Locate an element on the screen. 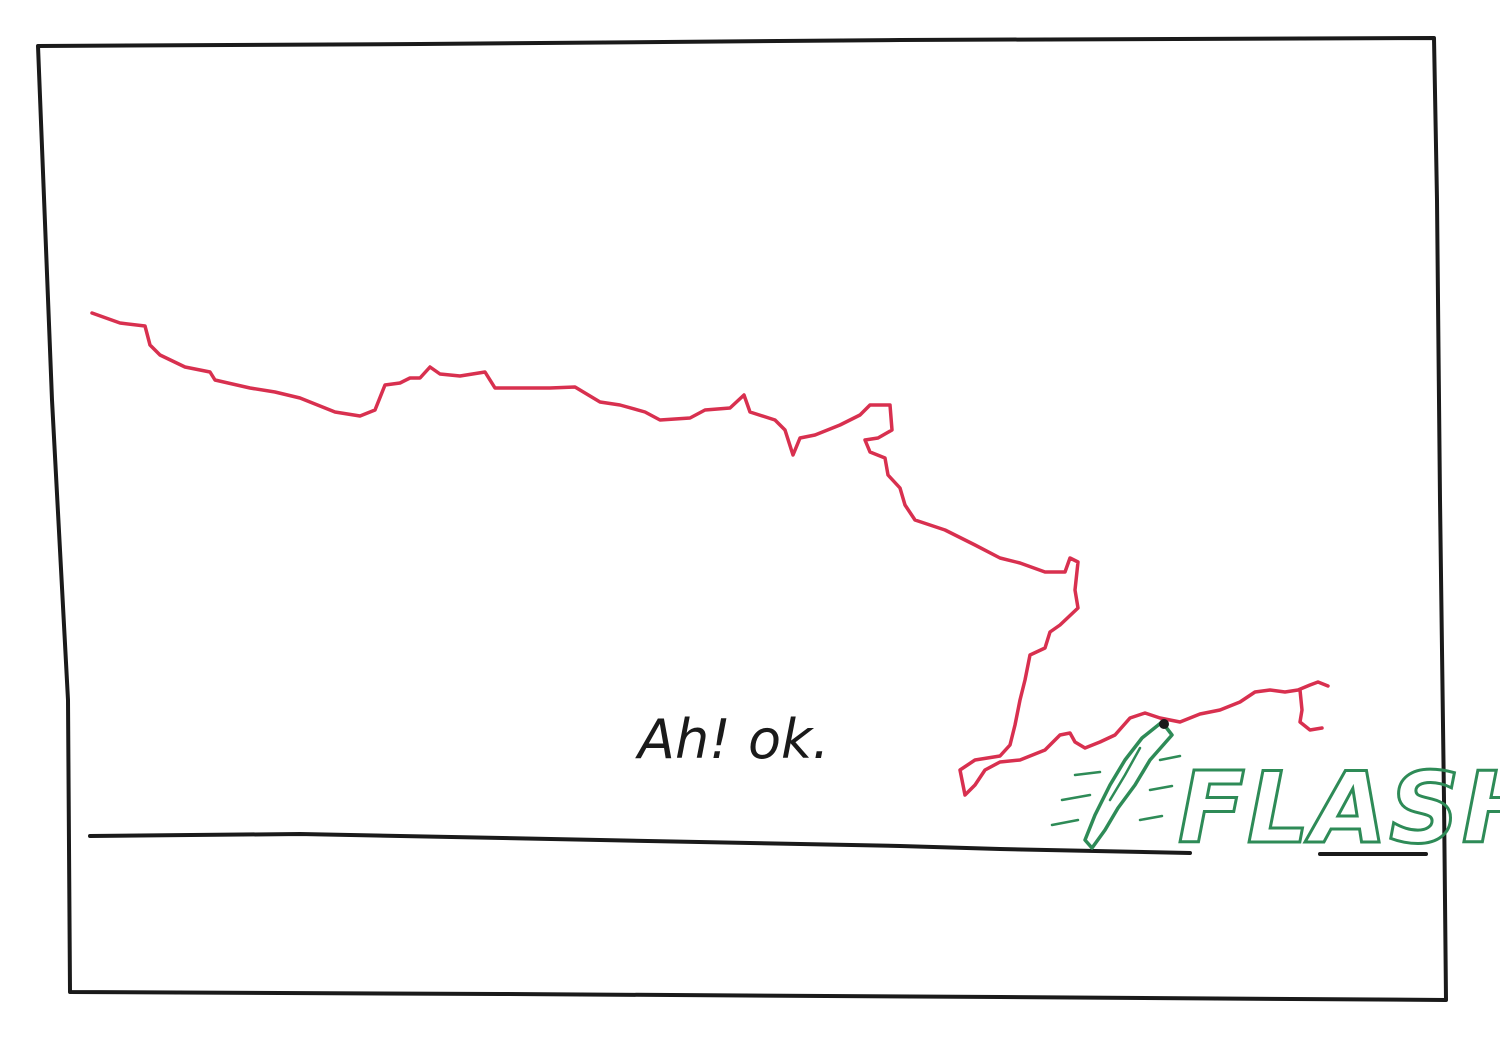 The width and height of the screenshot is (1500, 1055). ground-line is located at coordinates (640, 843).